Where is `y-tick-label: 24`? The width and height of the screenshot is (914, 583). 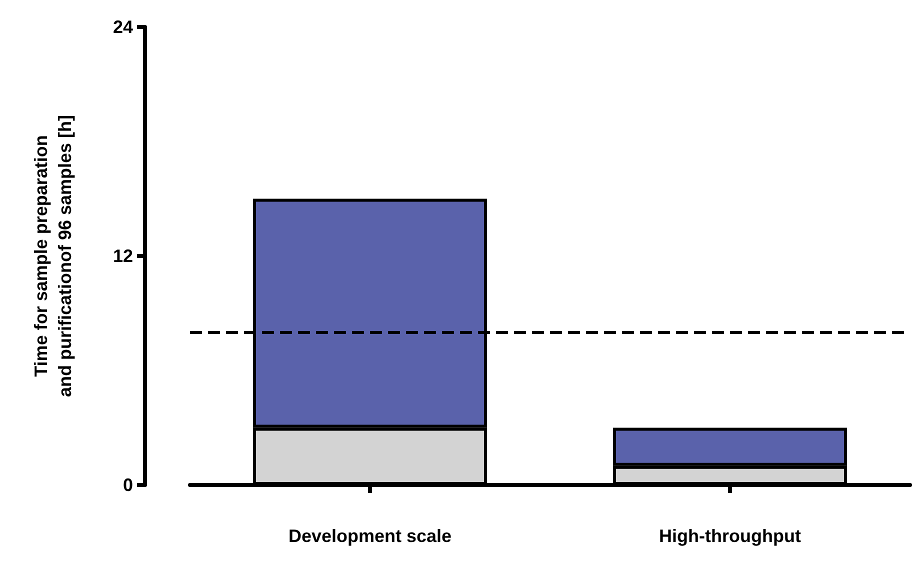
y-tick-label: 24 is located at coordinates (122, 27).